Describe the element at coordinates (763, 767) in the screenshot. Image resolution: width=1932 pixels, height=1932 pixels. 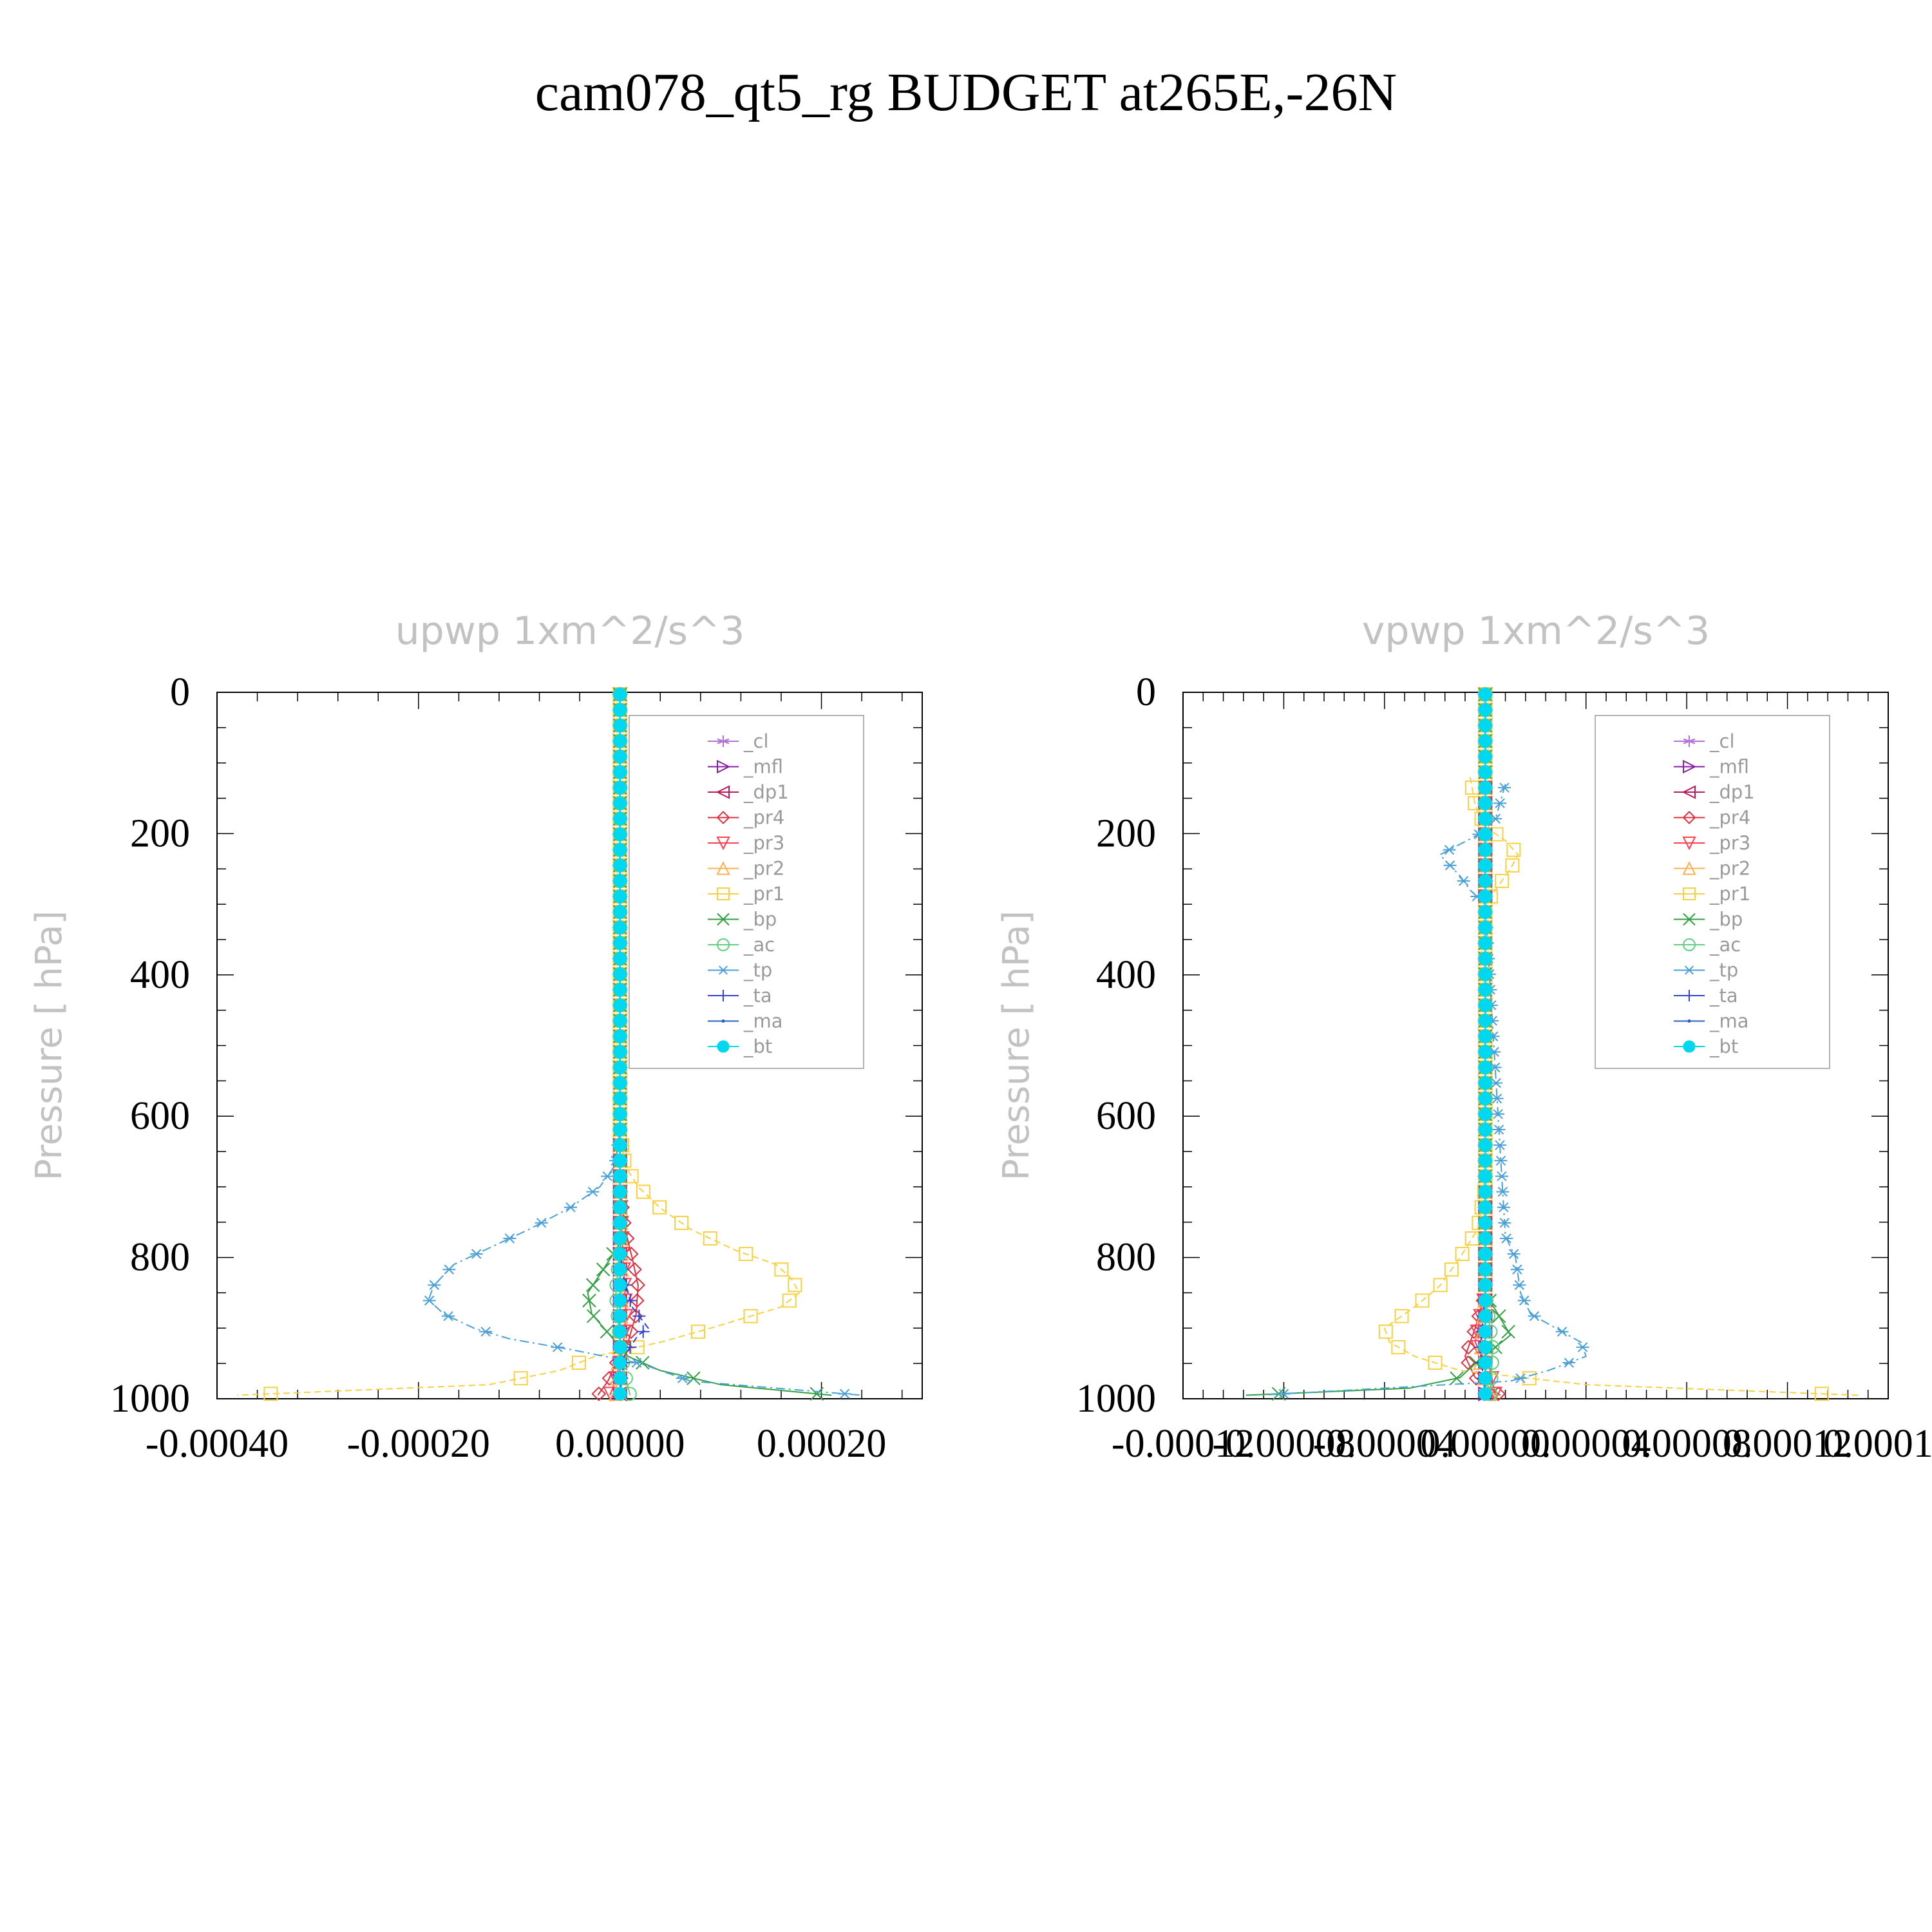
I see `legend-label: _mfl` at that location.